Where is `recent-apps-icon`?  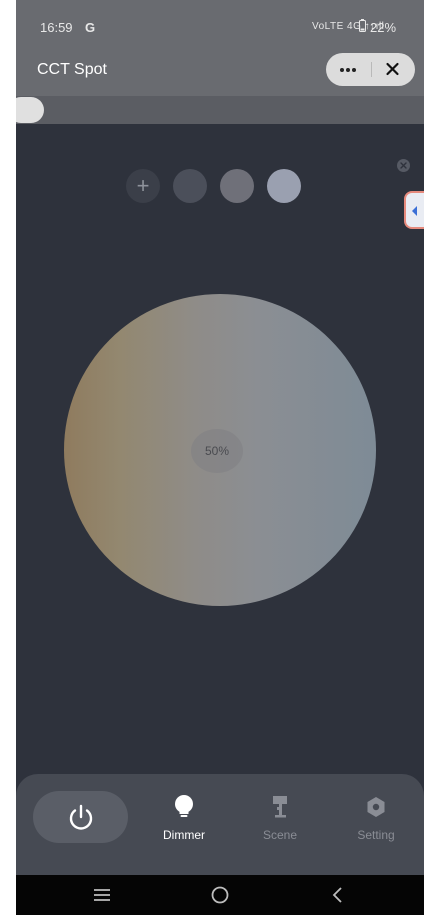
recent-apps-icon is located at coordinates (102, 895).